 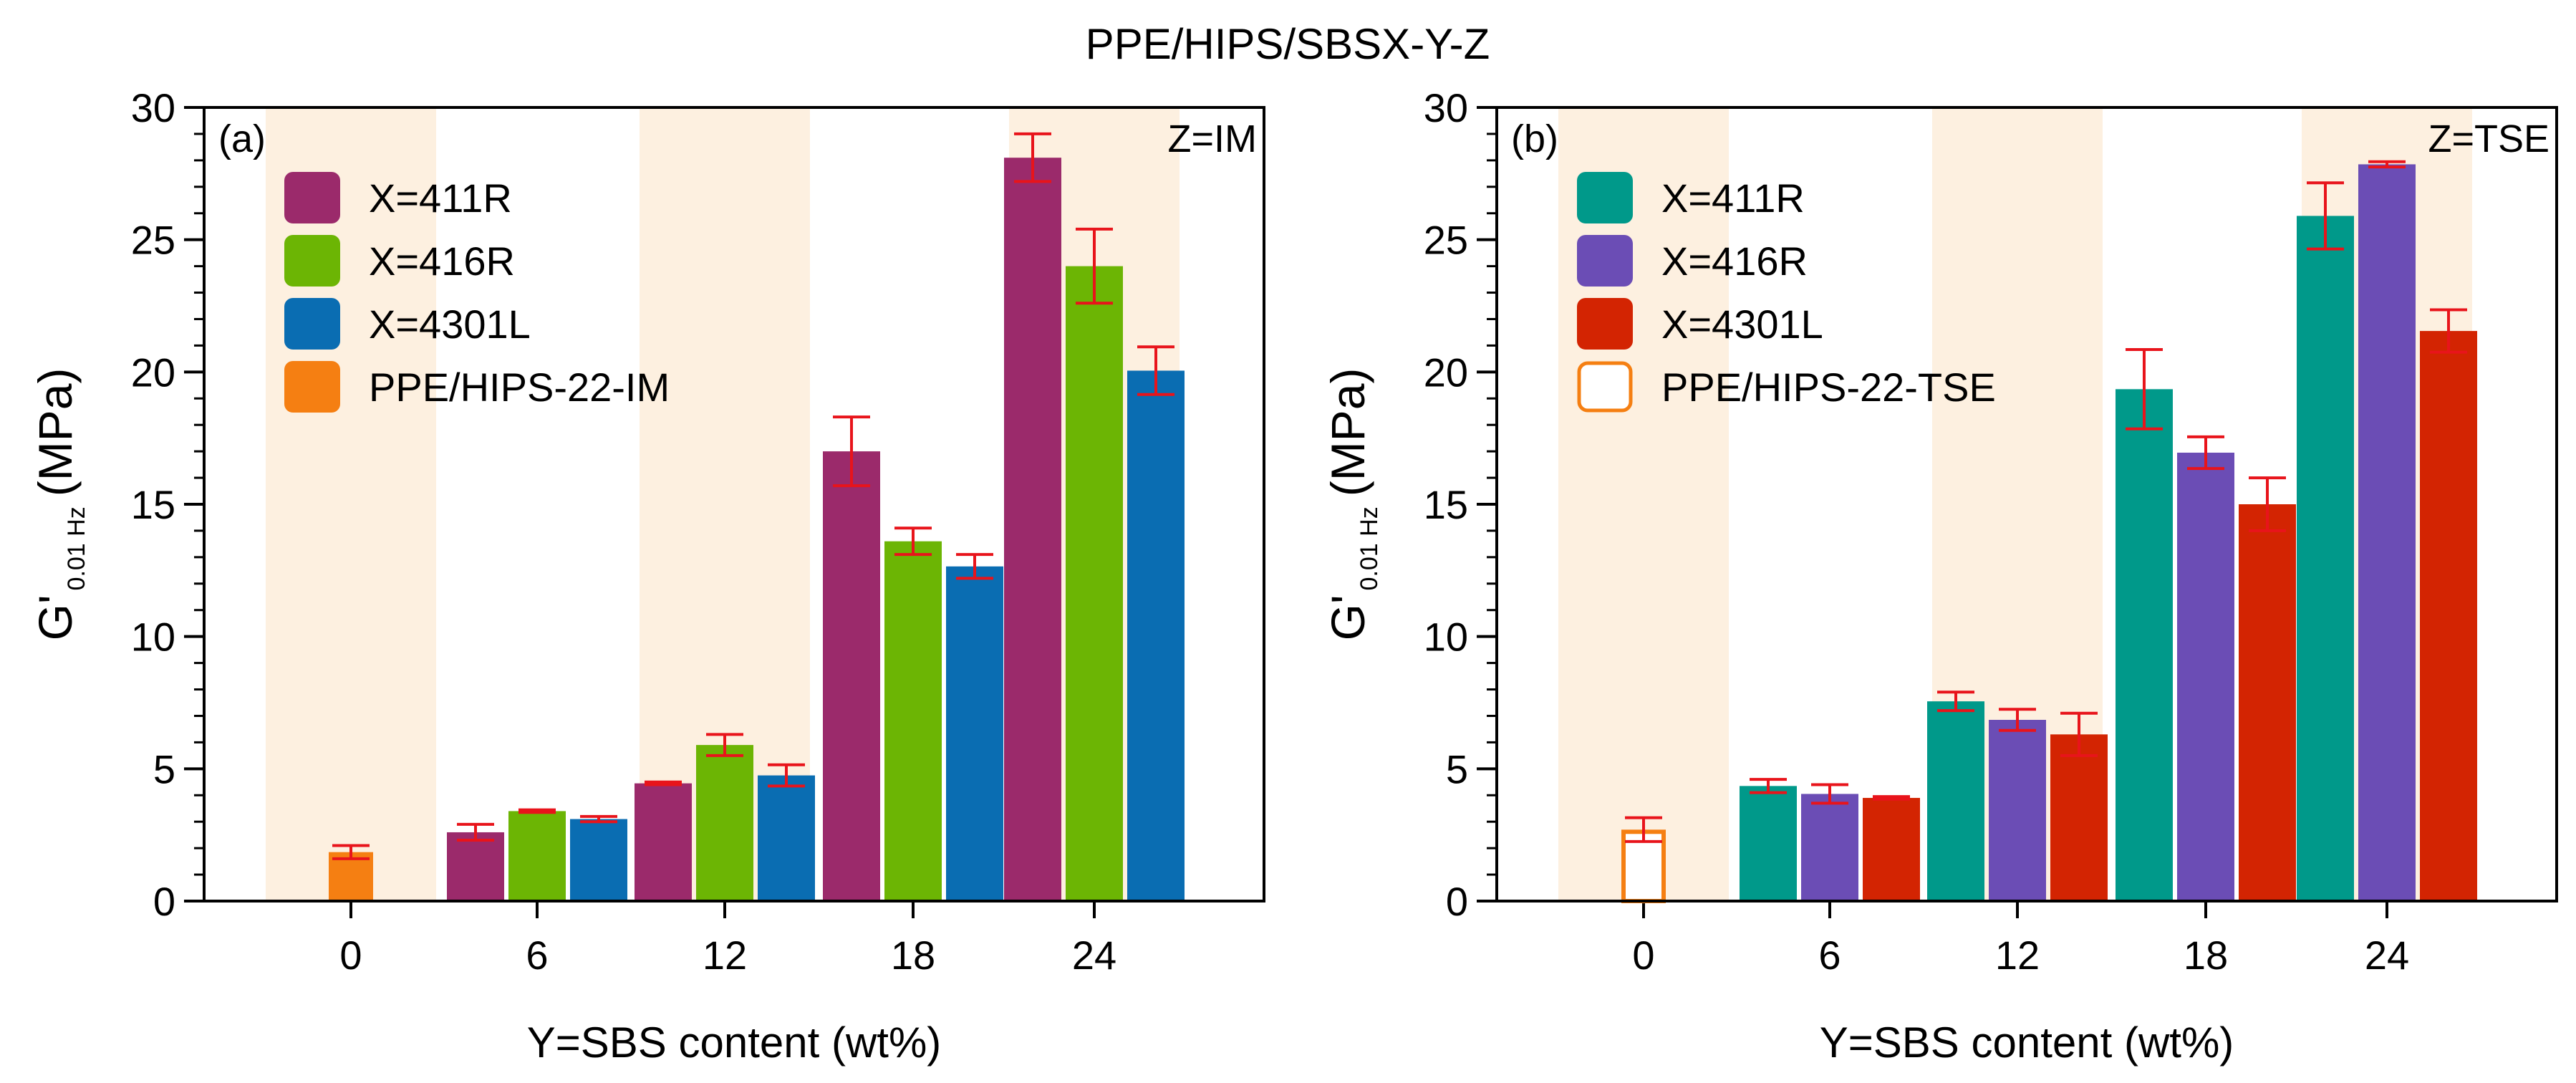 What do you see at coordinates (351, 876) in the screenshot?
I see `bar-reference` at bounding box center [351, 876].